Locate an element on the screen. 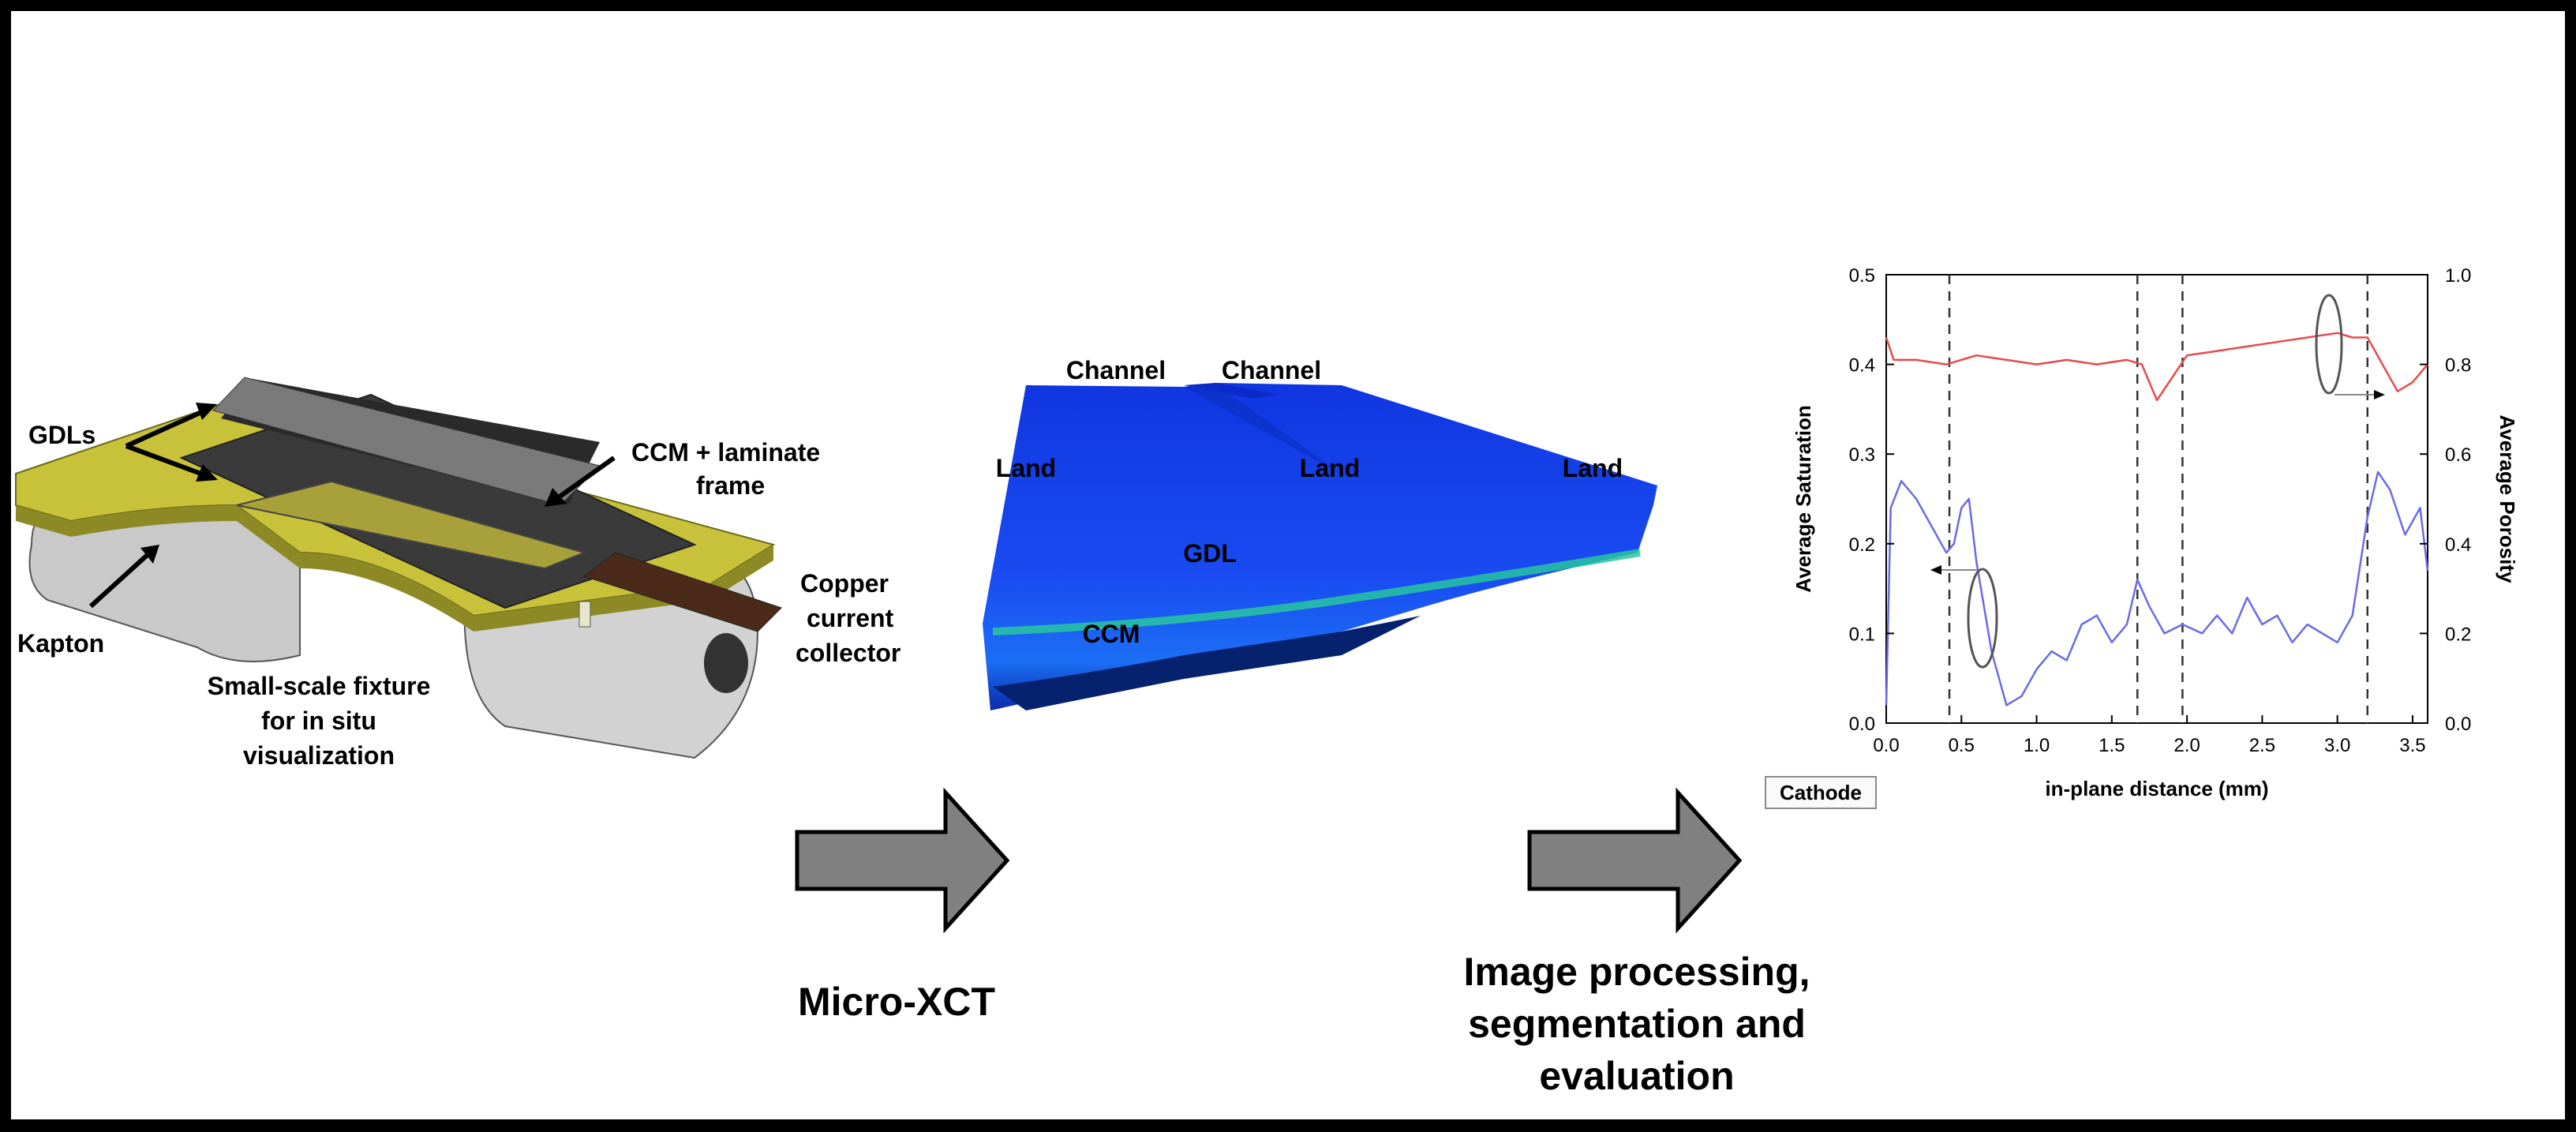  y-tick-label-4: 0.4 is located at coordinates (1862, 366).